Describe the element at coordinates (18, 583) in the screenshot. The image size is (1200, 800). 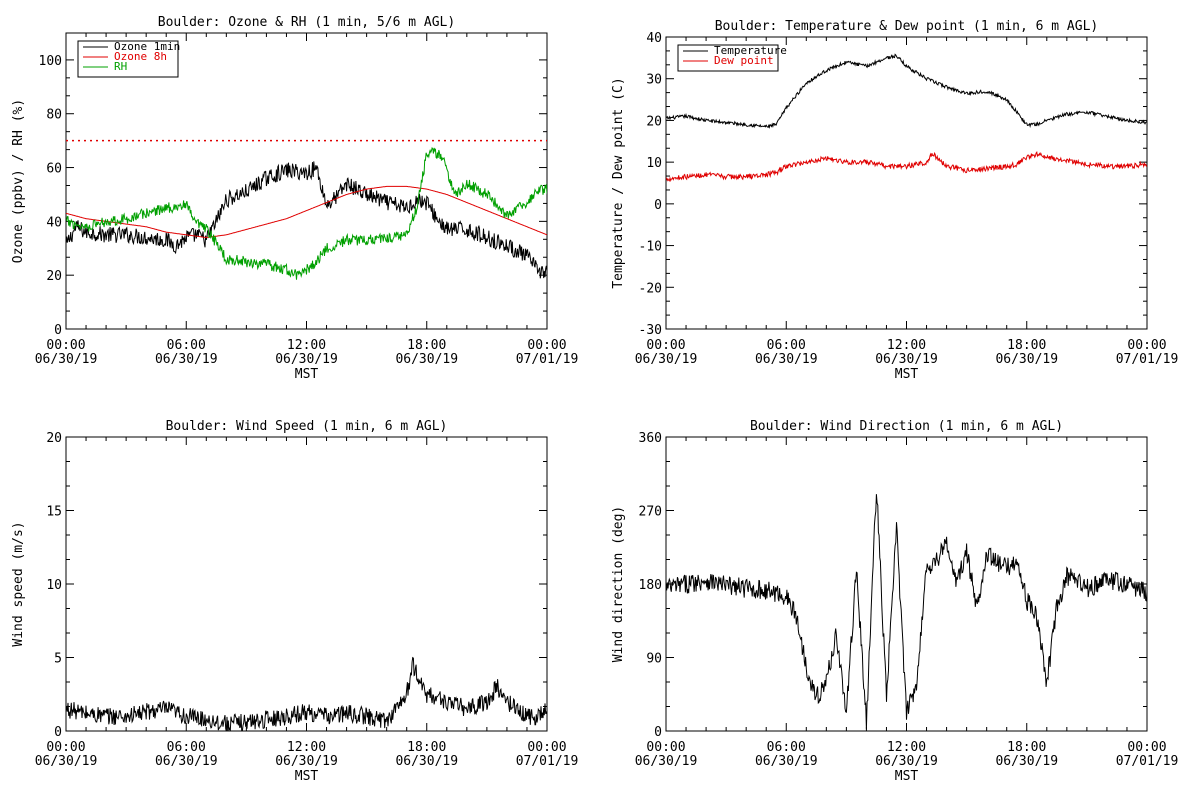
I see `y-axis-label: Wind speed (m/s)` at that location.